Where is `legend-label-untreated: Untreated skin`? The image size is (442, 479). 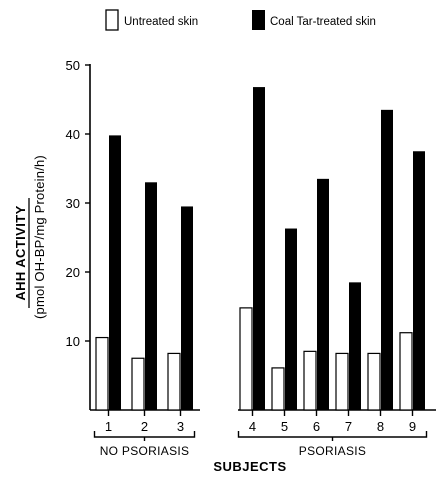 legend-label-untreated: Untreated skin is located at coordinates (161, 22).